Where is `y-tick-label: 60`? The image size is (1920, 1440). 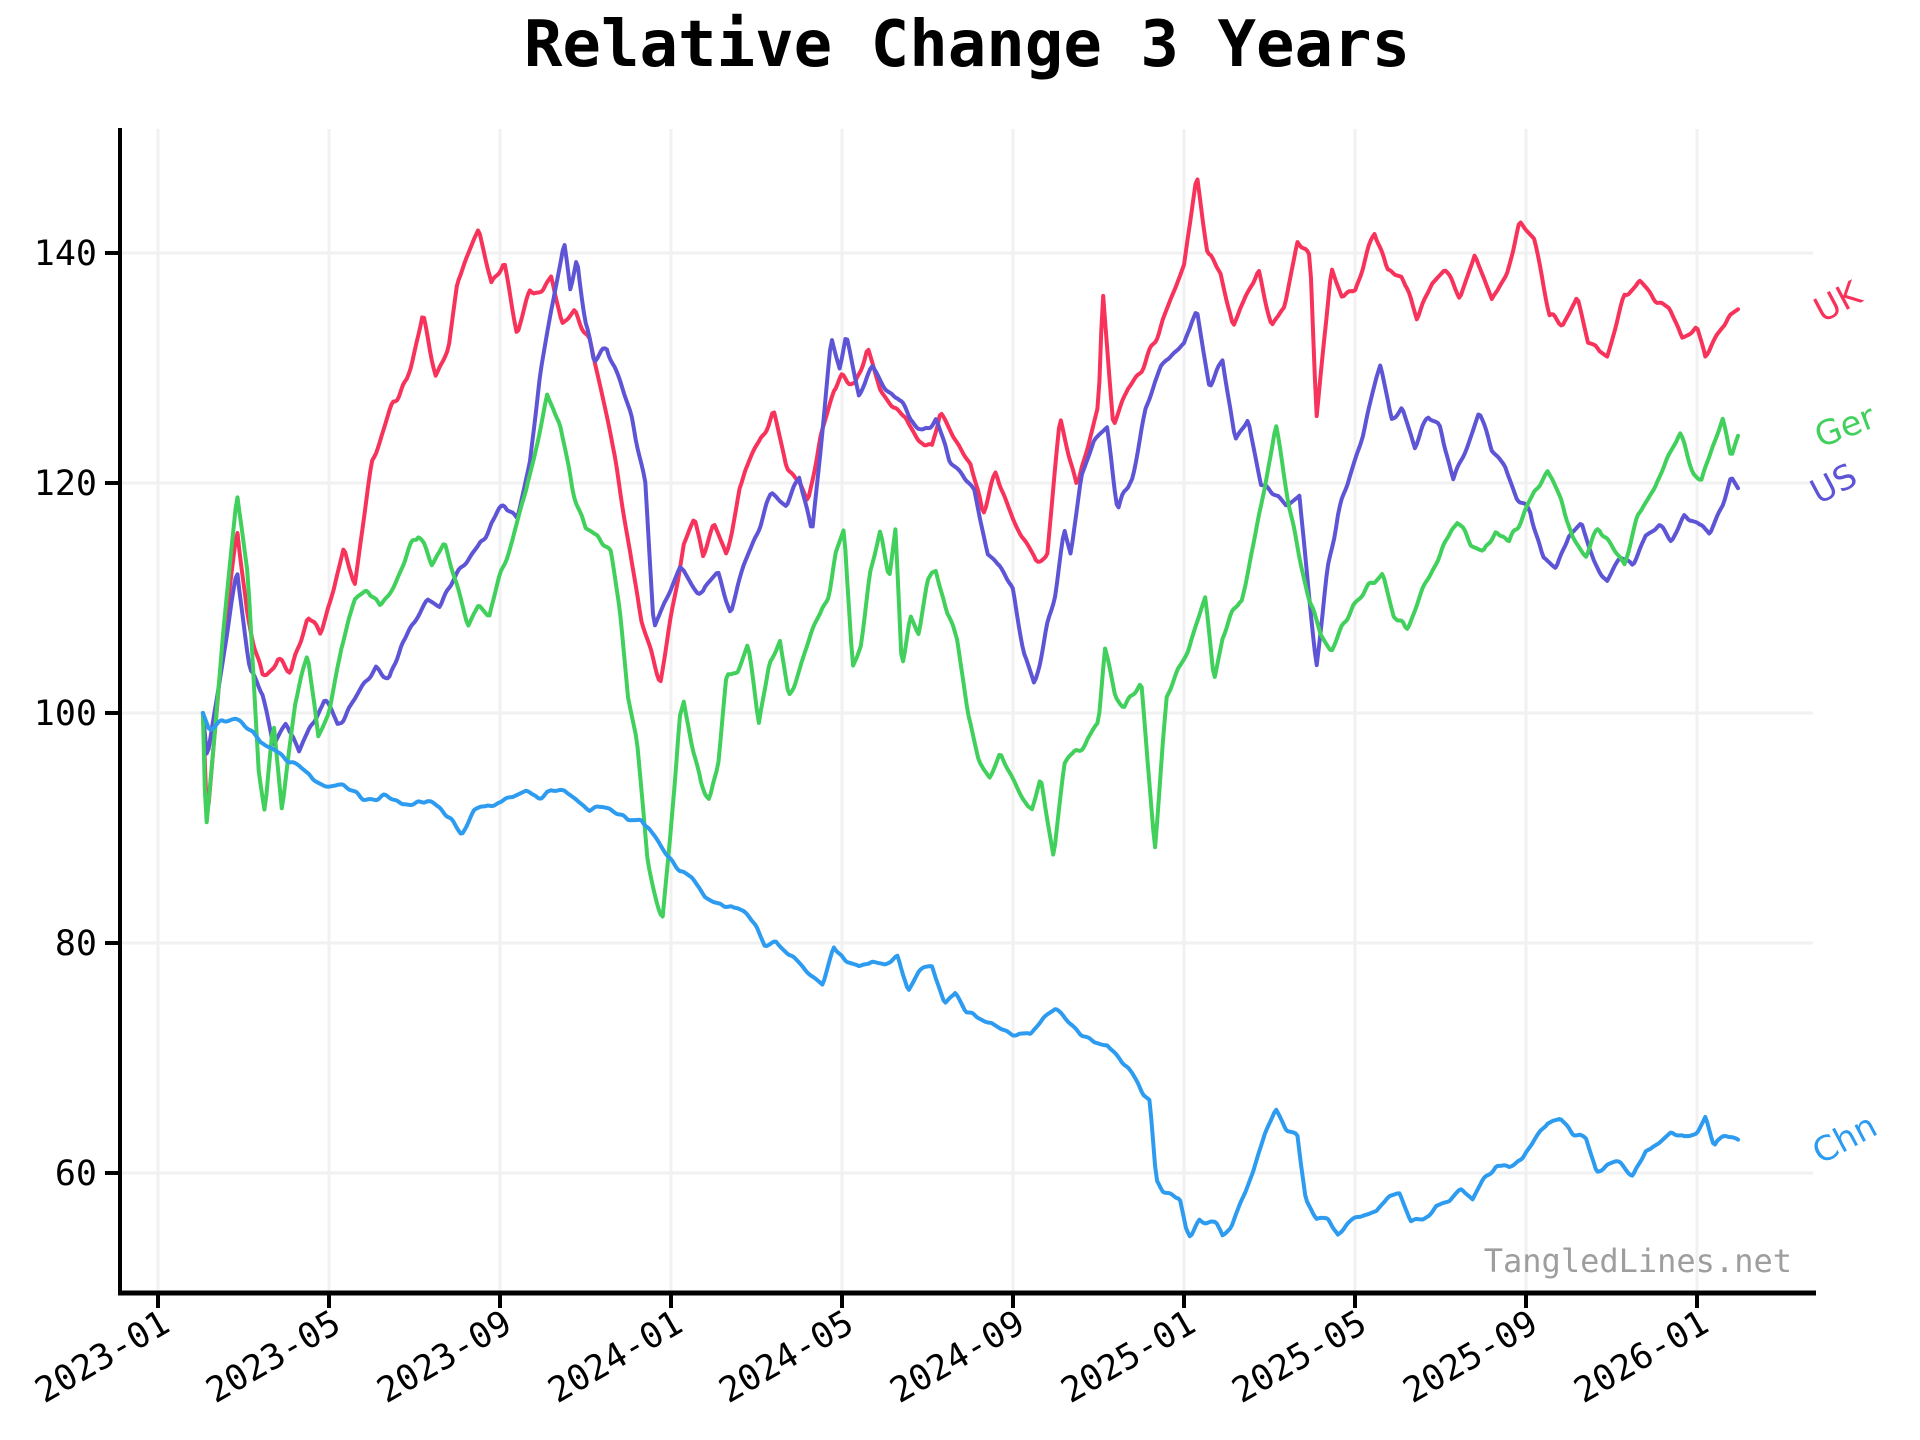 y-tick-label: 60 is located at coordinates (76, 1174).